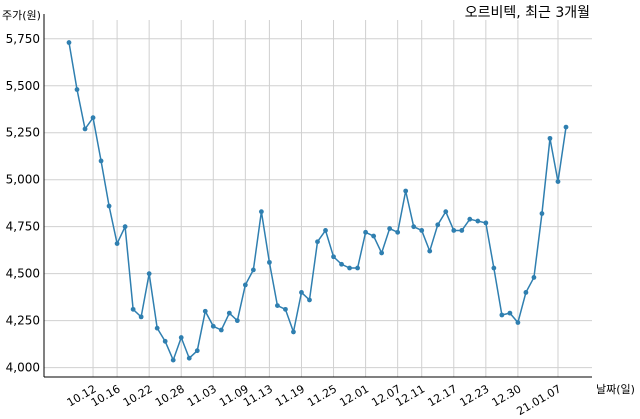 This screenshot has height=419, width=640. What do you see at coordinates (21, 15) in the screenshot?
I see `y-axis-label: 주가(원)` at bounding box center [21, 15].